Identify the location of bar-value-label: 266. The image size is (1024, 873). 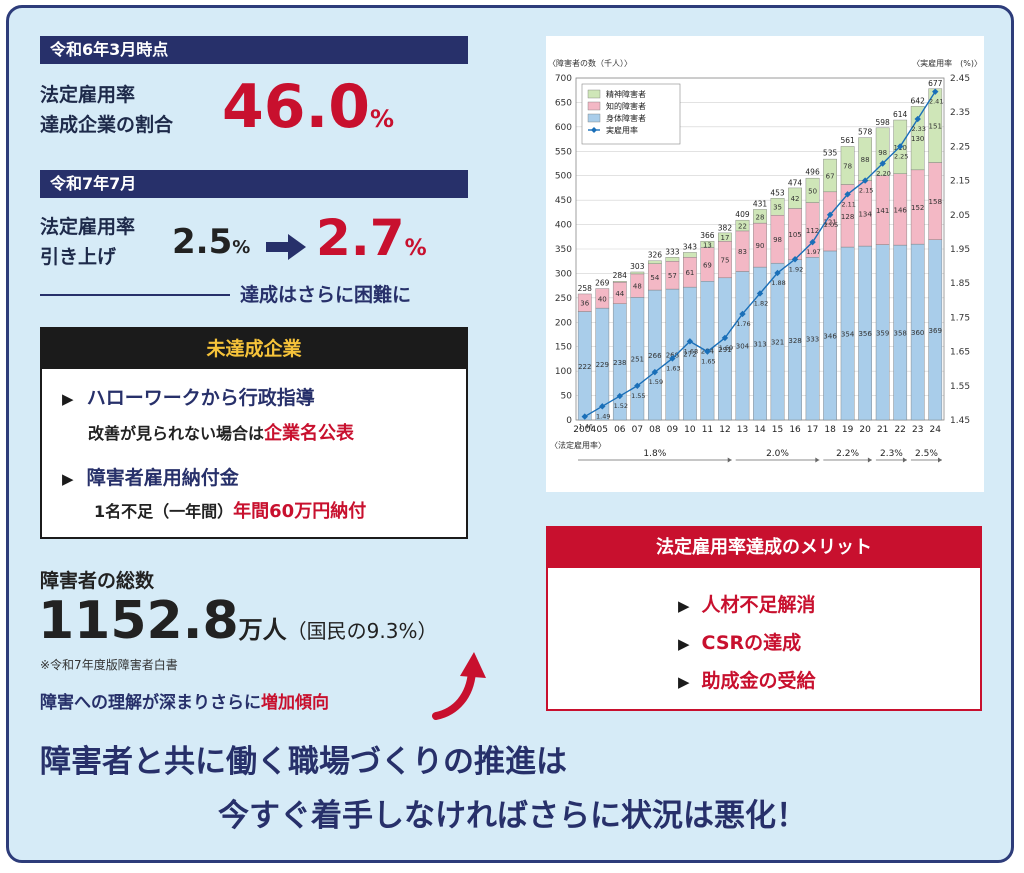
(655, 356).